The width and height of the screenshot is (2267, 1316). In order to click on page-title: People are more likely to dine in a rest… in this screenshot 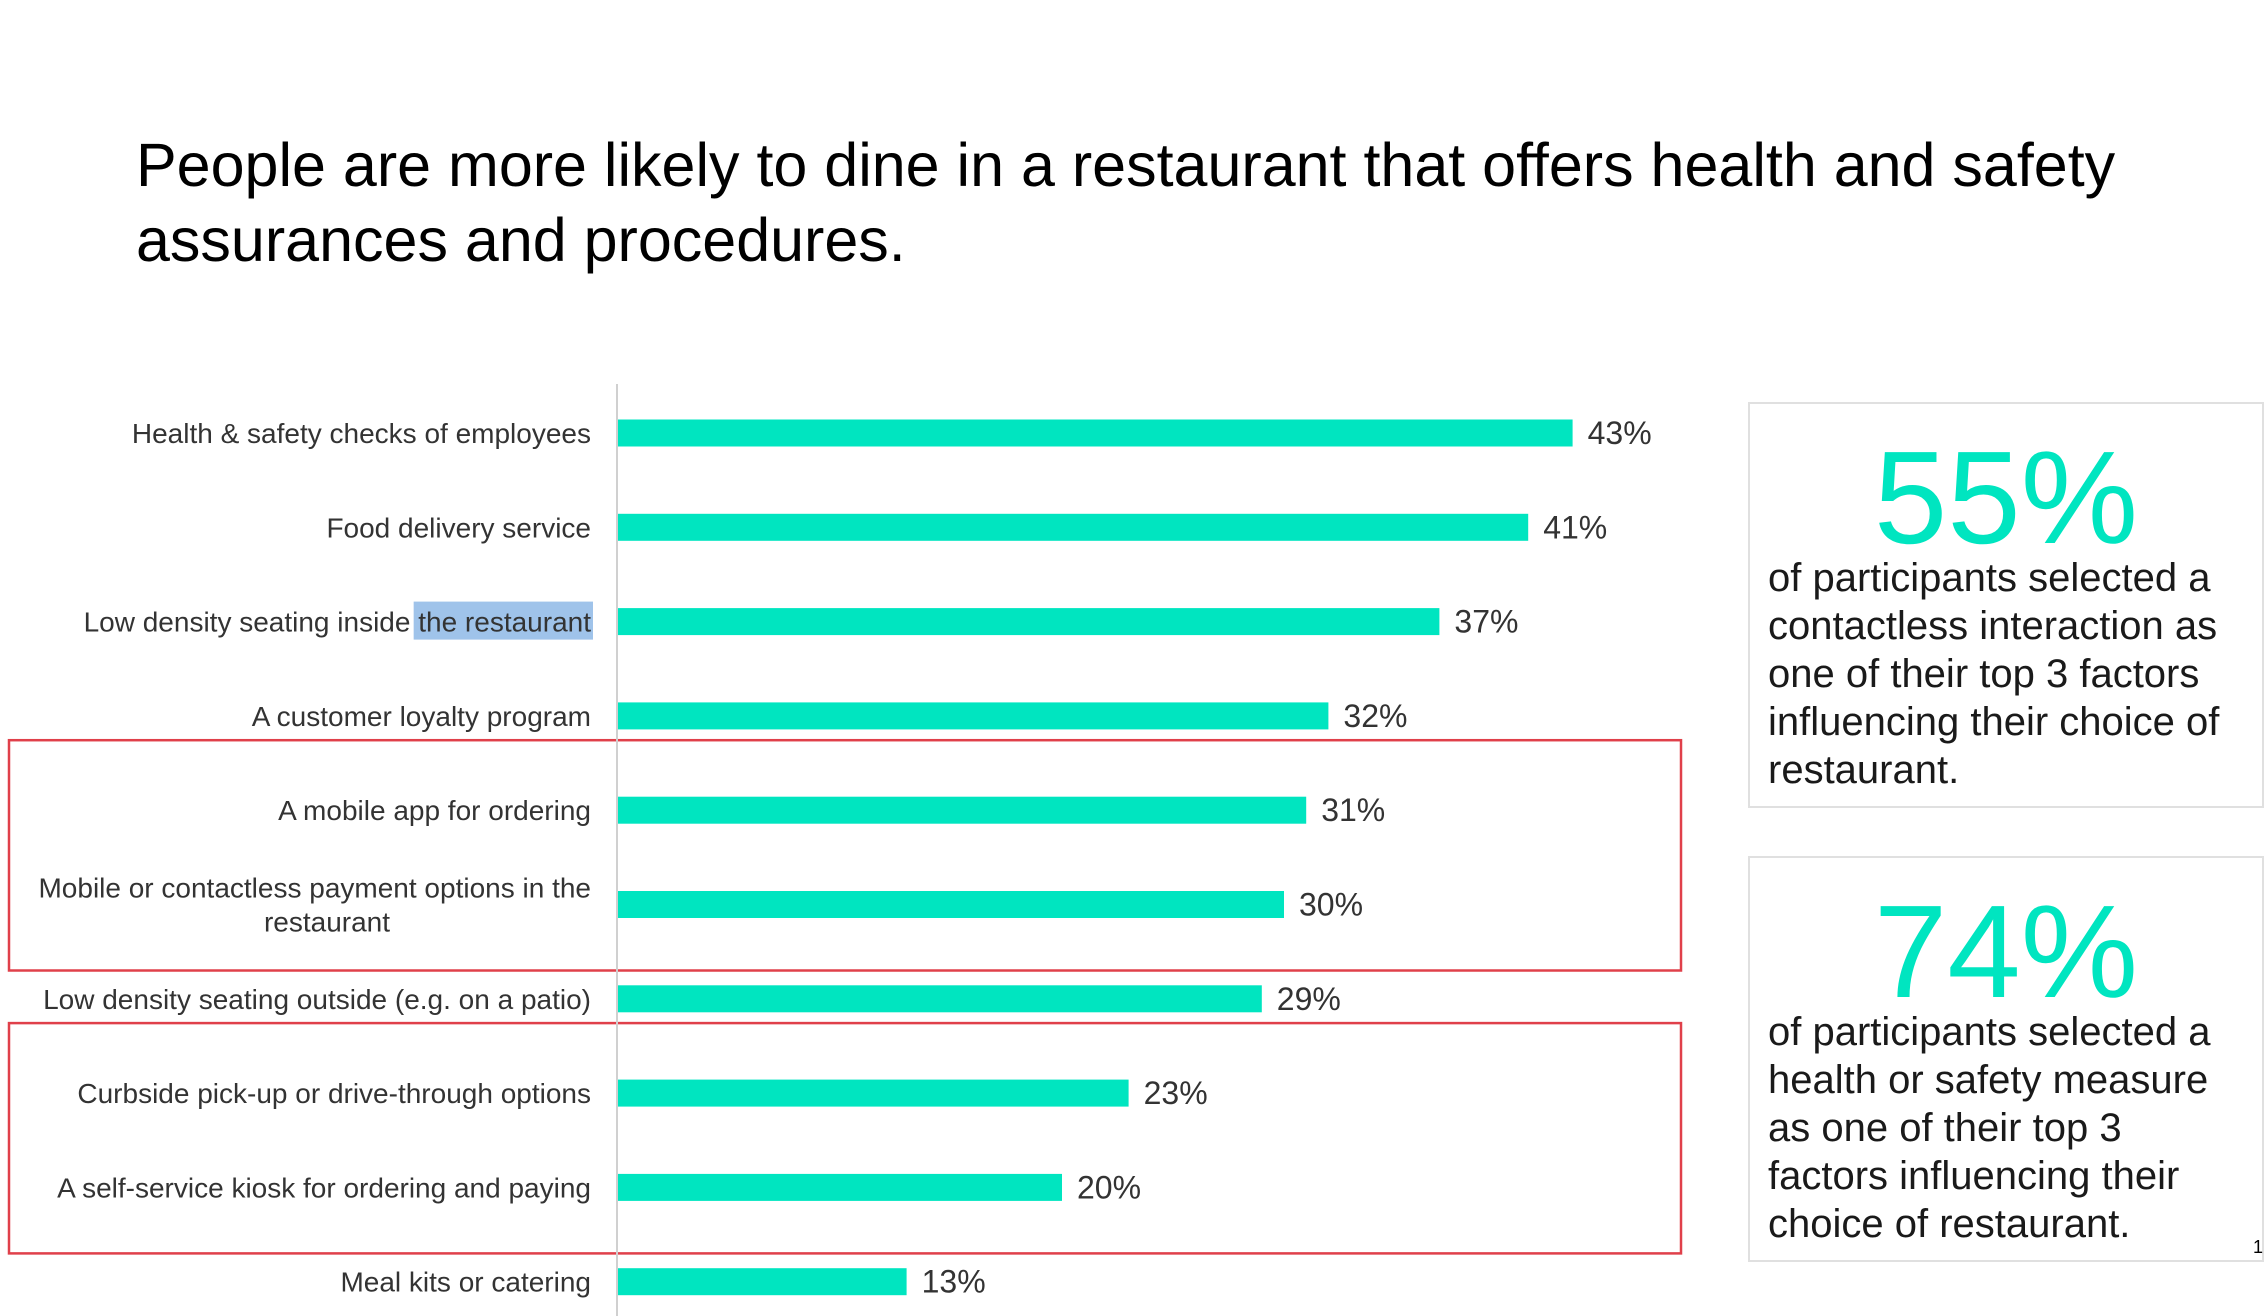, I will do `click(1126, 202)`.